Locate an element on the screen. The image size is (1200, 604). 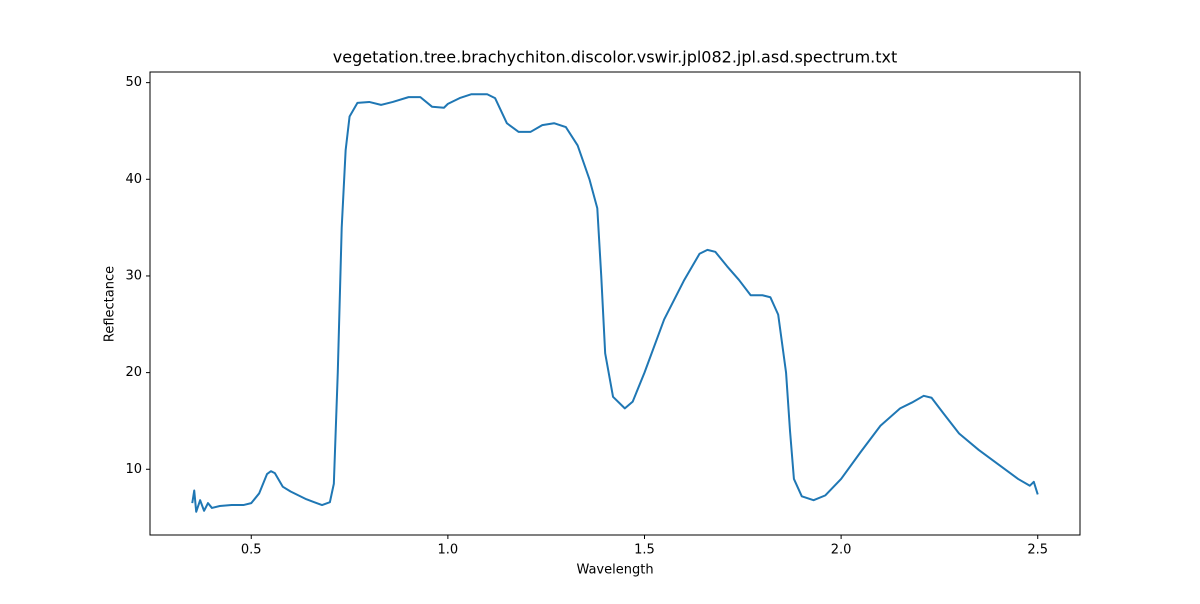
y-tick-label: 10 is located at coordinates (133, 469).